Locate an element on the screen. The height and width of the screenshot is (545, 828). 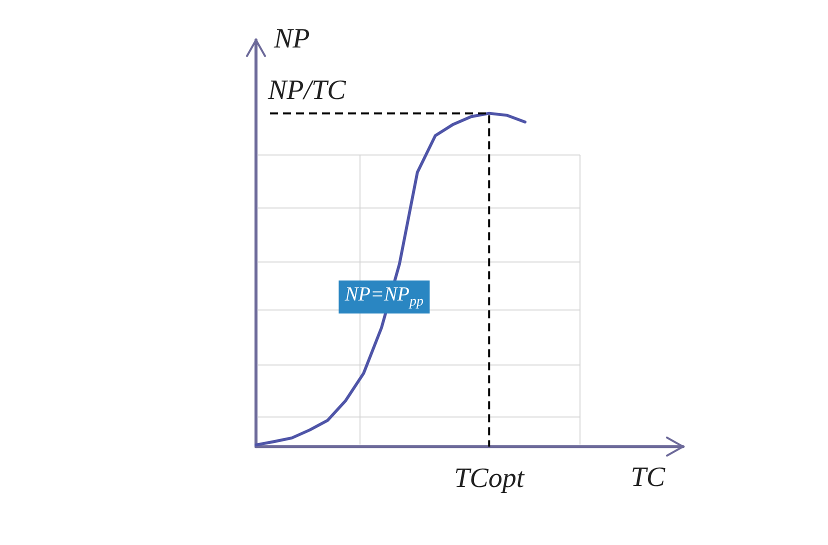
annotation: NP=NP$_{pp}$ is located at coordinates (384, 297).